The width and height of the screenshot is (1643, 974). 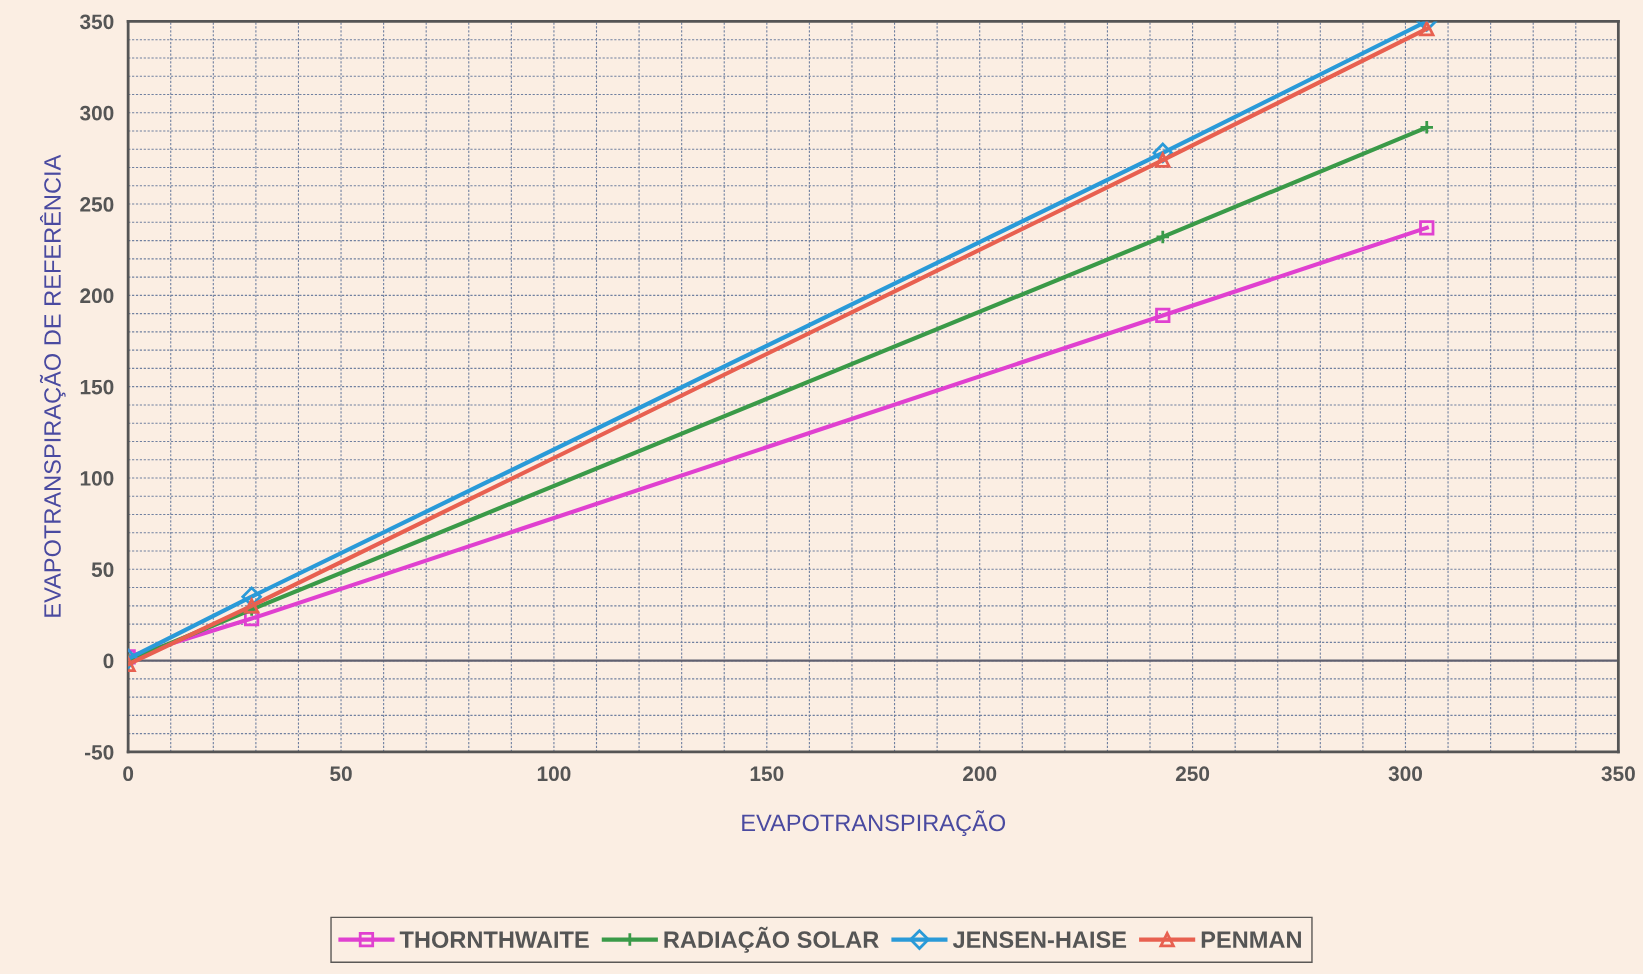 What do you see at coordinates (97, 387) in the screenshot?
I see `y-tick-label: 150` at bounding box center [97, 387].